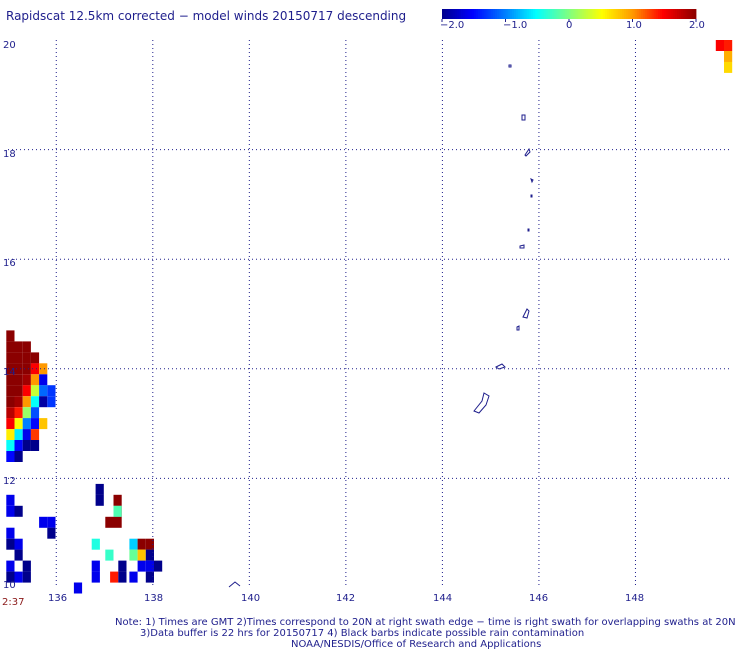  Describe the element at coordinates (9, 45) in the screenshot. I see `lat-tick: 20` at that location.